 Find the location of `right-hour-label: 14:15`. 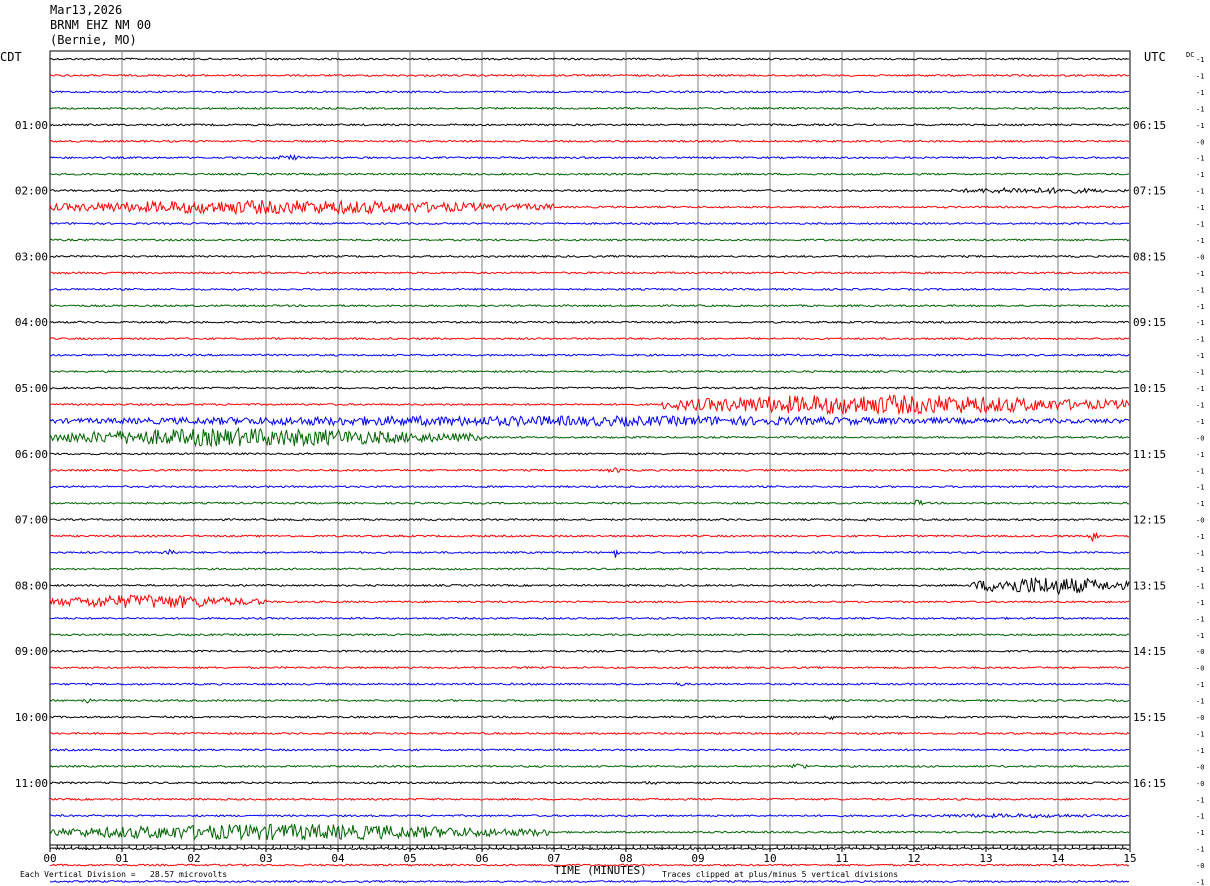

right-hour-label: 14:15 is located at coordinates (1149, 651).